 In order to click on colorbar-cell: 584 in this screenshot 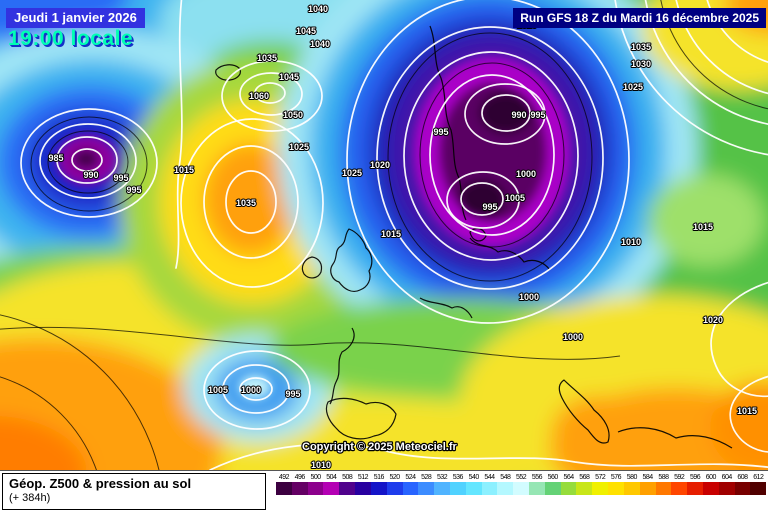, I will do `click(647, 484)`.